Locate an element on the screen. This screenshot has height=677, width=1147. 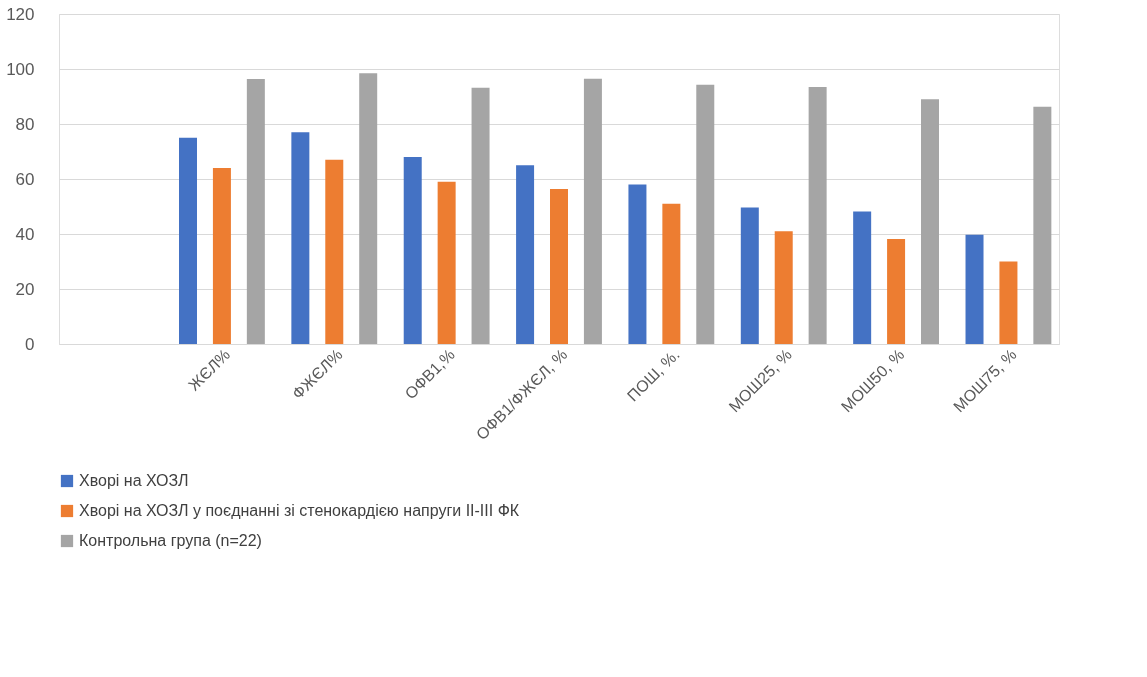
y-tick-label: 120 is located at coordinates (20, 14).